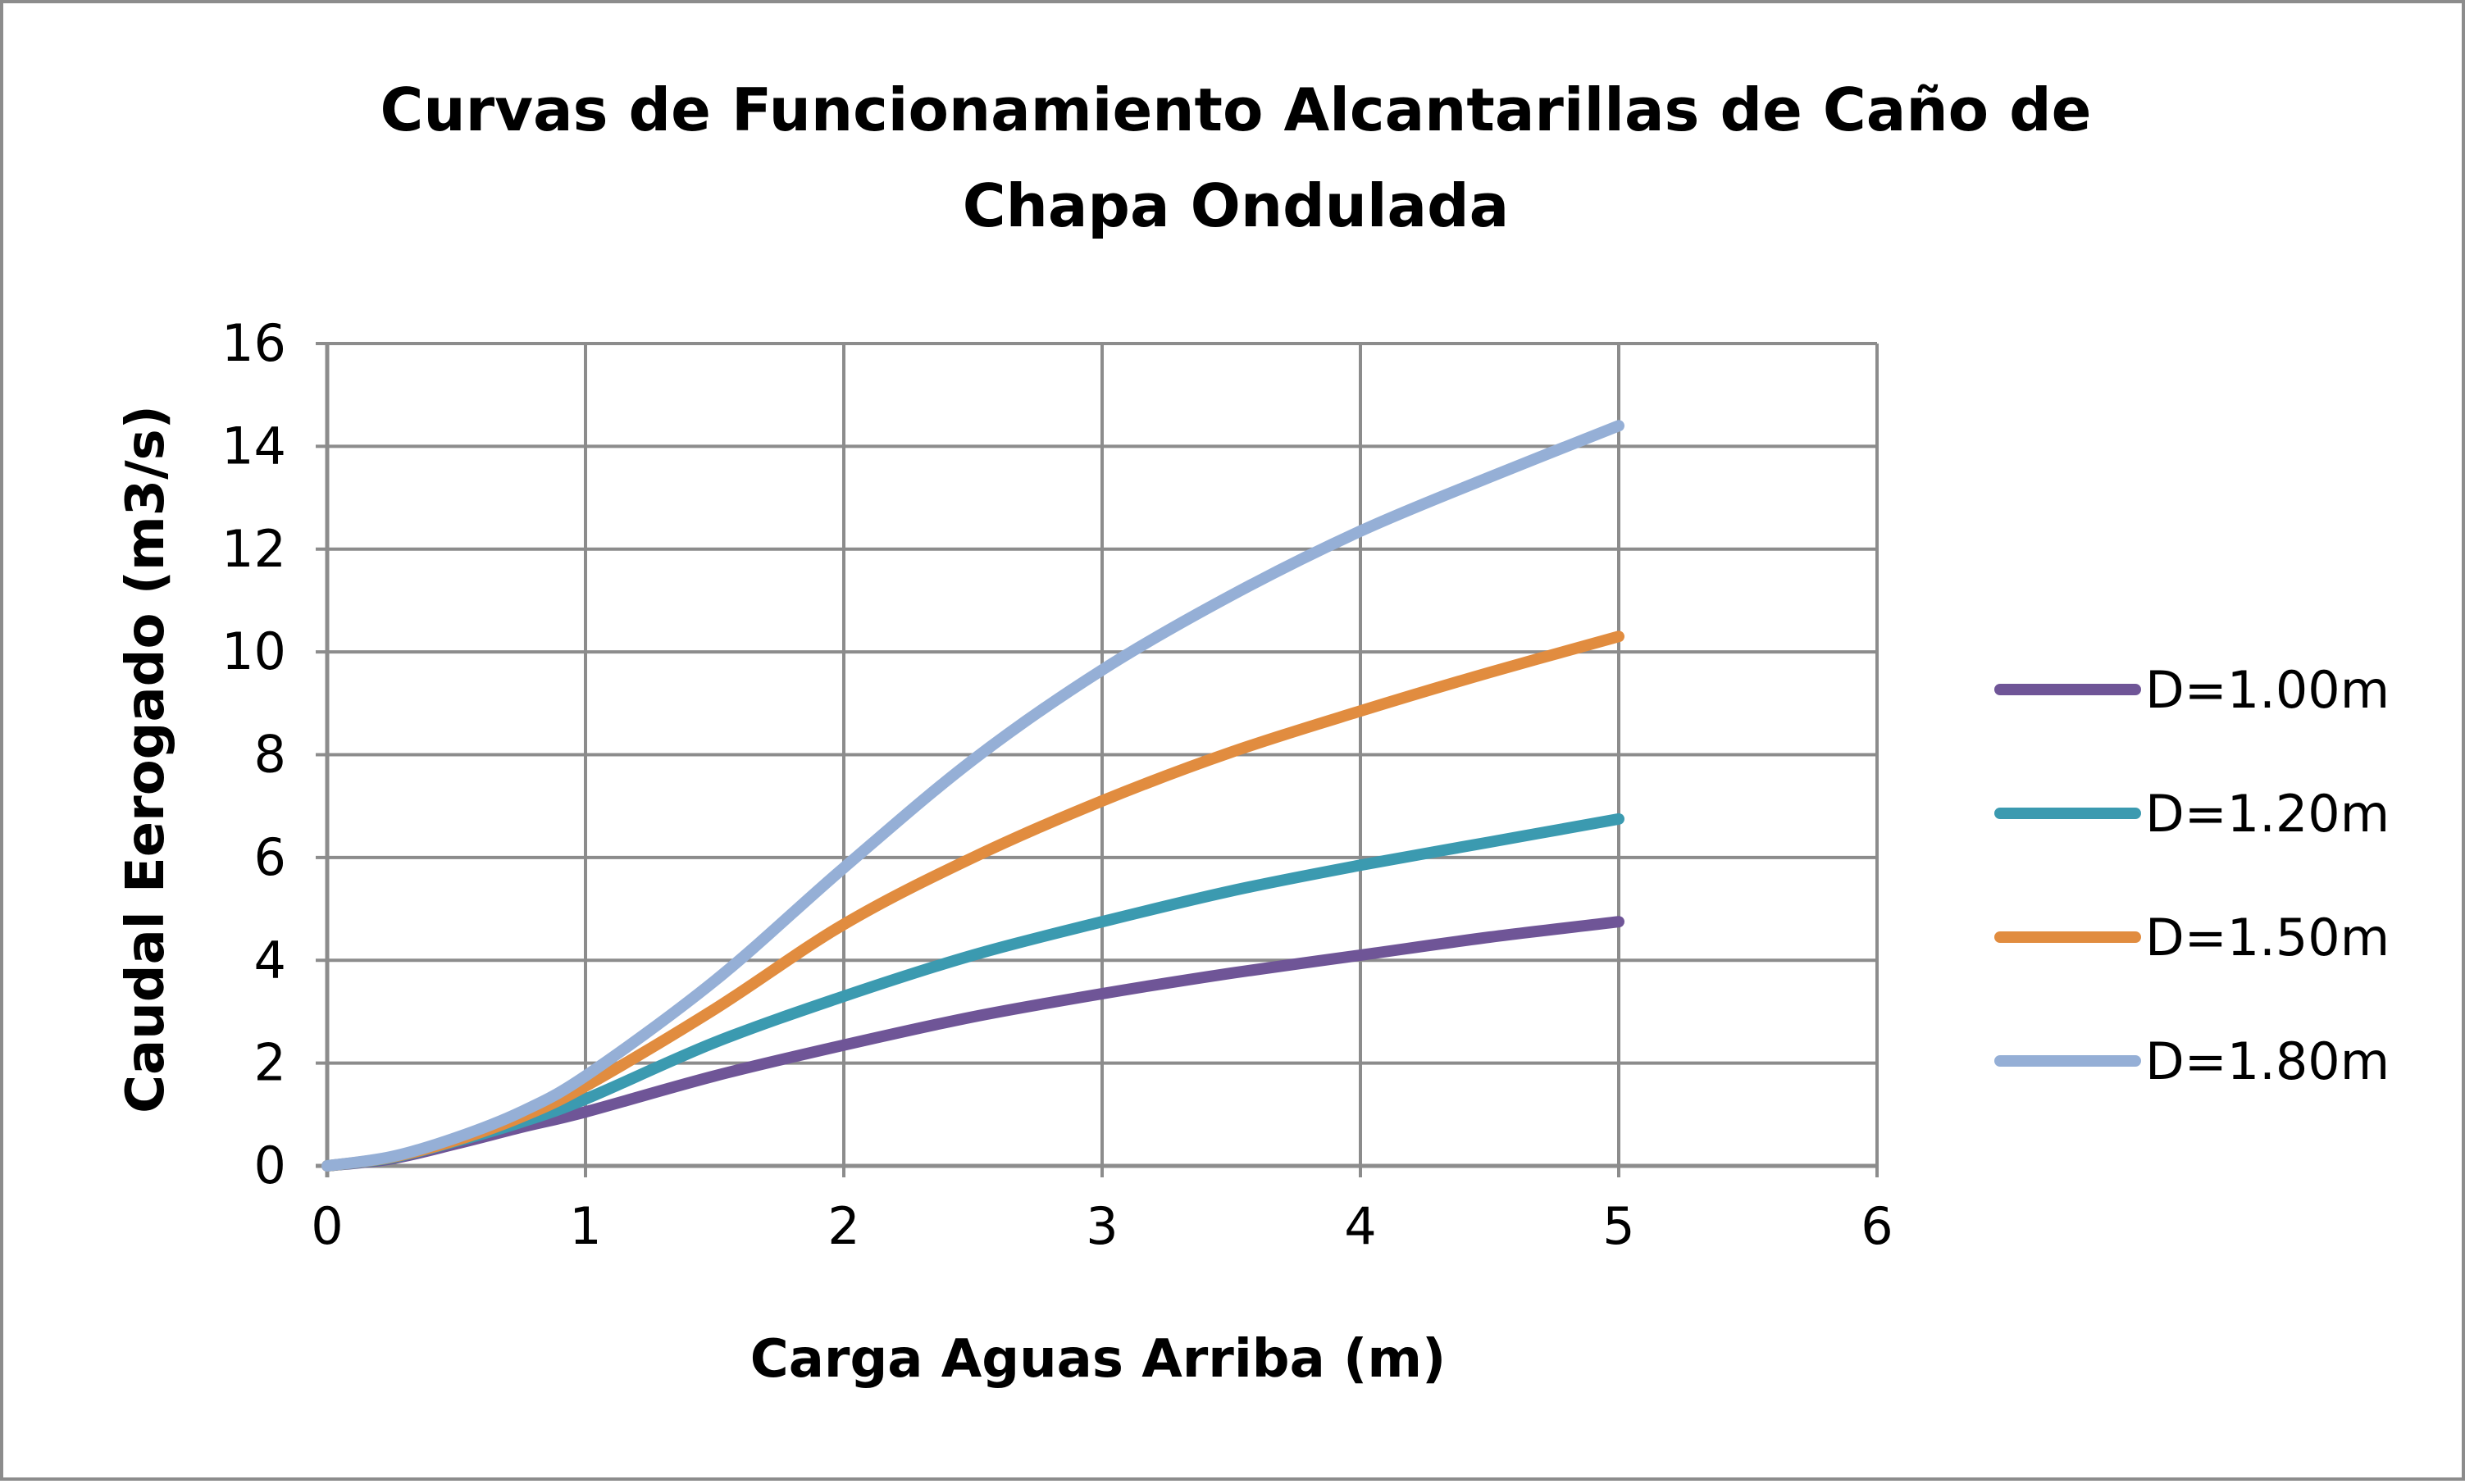 Image resolution: width=2465 pixels, height=1484 pixels. What do you see at coordinates (270, 1063) in the screenshot?
I see `y-tick-label-1: 2` at bounding box center [270, 1063].